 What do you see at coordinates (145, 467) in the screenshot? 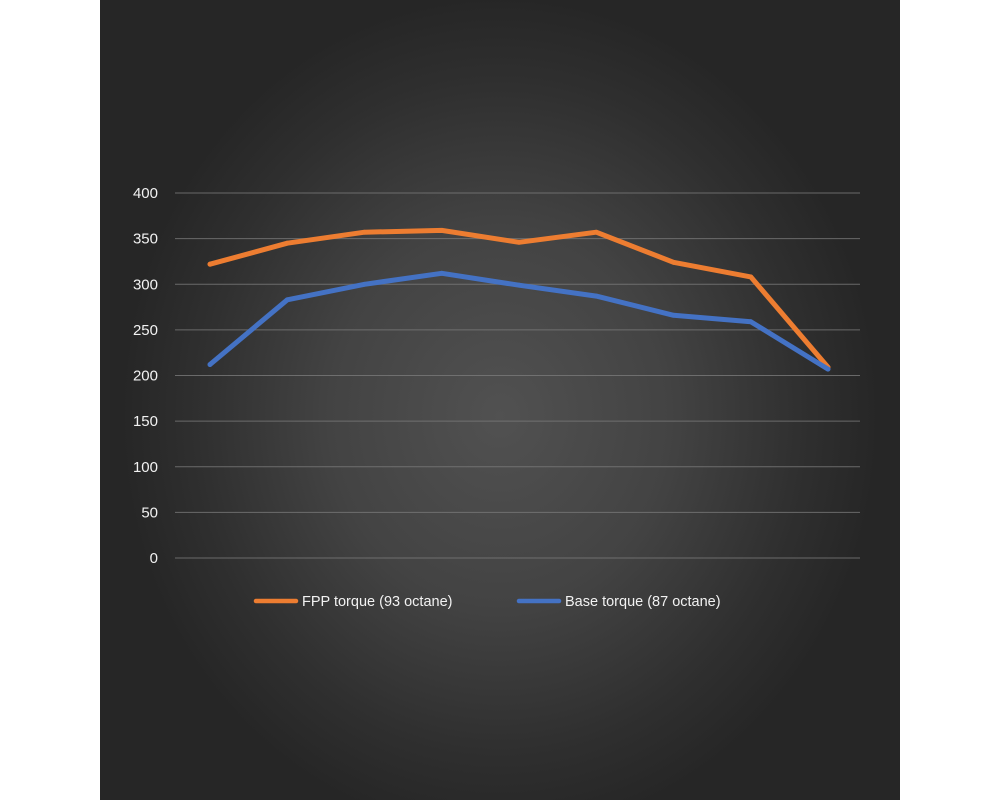
I see `y-tick-label-100: 100` at bounding box center [145, 467].